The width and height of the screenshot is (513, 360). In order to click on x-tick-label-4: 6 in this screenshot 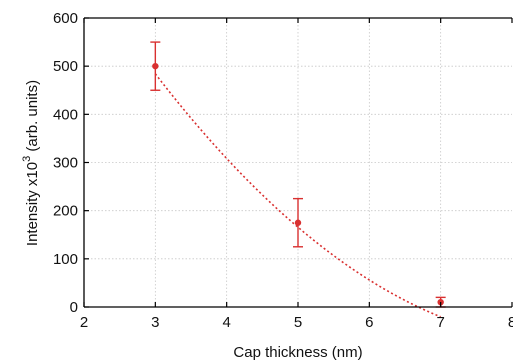, I will do `click(369, 322)`.